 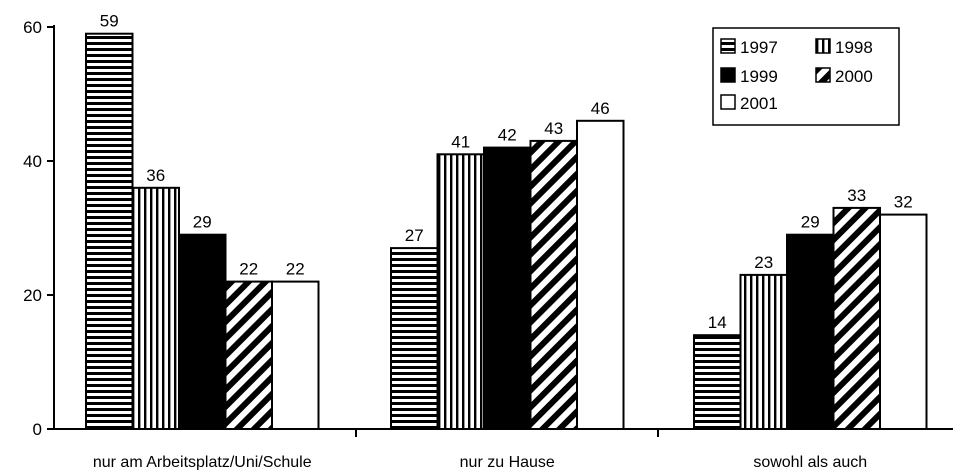 What do you see at coordinates (507, 462) in the screenshot?
I see `x-category-label: nur zu Hause` at bounding box center [507, 462].